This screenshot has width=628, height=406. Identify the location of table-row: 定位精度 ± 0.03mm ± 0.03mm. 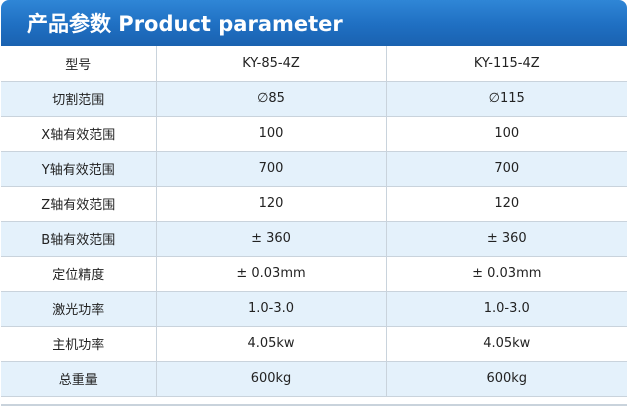
(314, 273).